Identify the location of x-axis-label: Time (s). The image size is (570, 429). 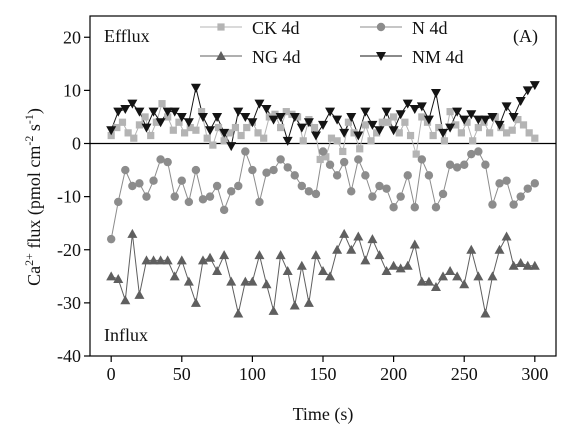
(323, 414).